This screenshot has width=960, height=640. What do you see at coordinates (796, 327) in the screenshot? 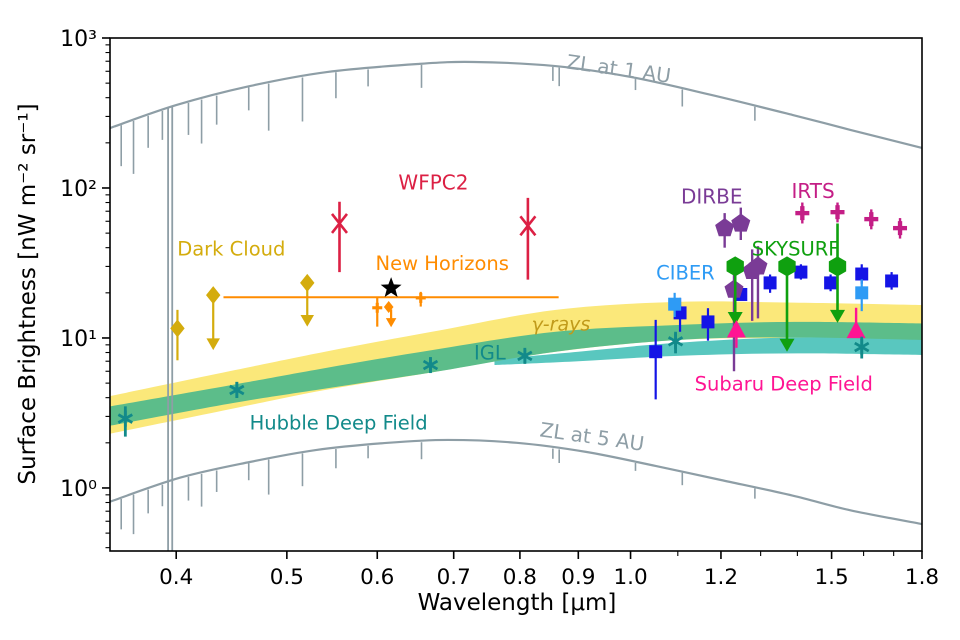
I see `series-subaru-deep-field` at bounding box center [796, 327].